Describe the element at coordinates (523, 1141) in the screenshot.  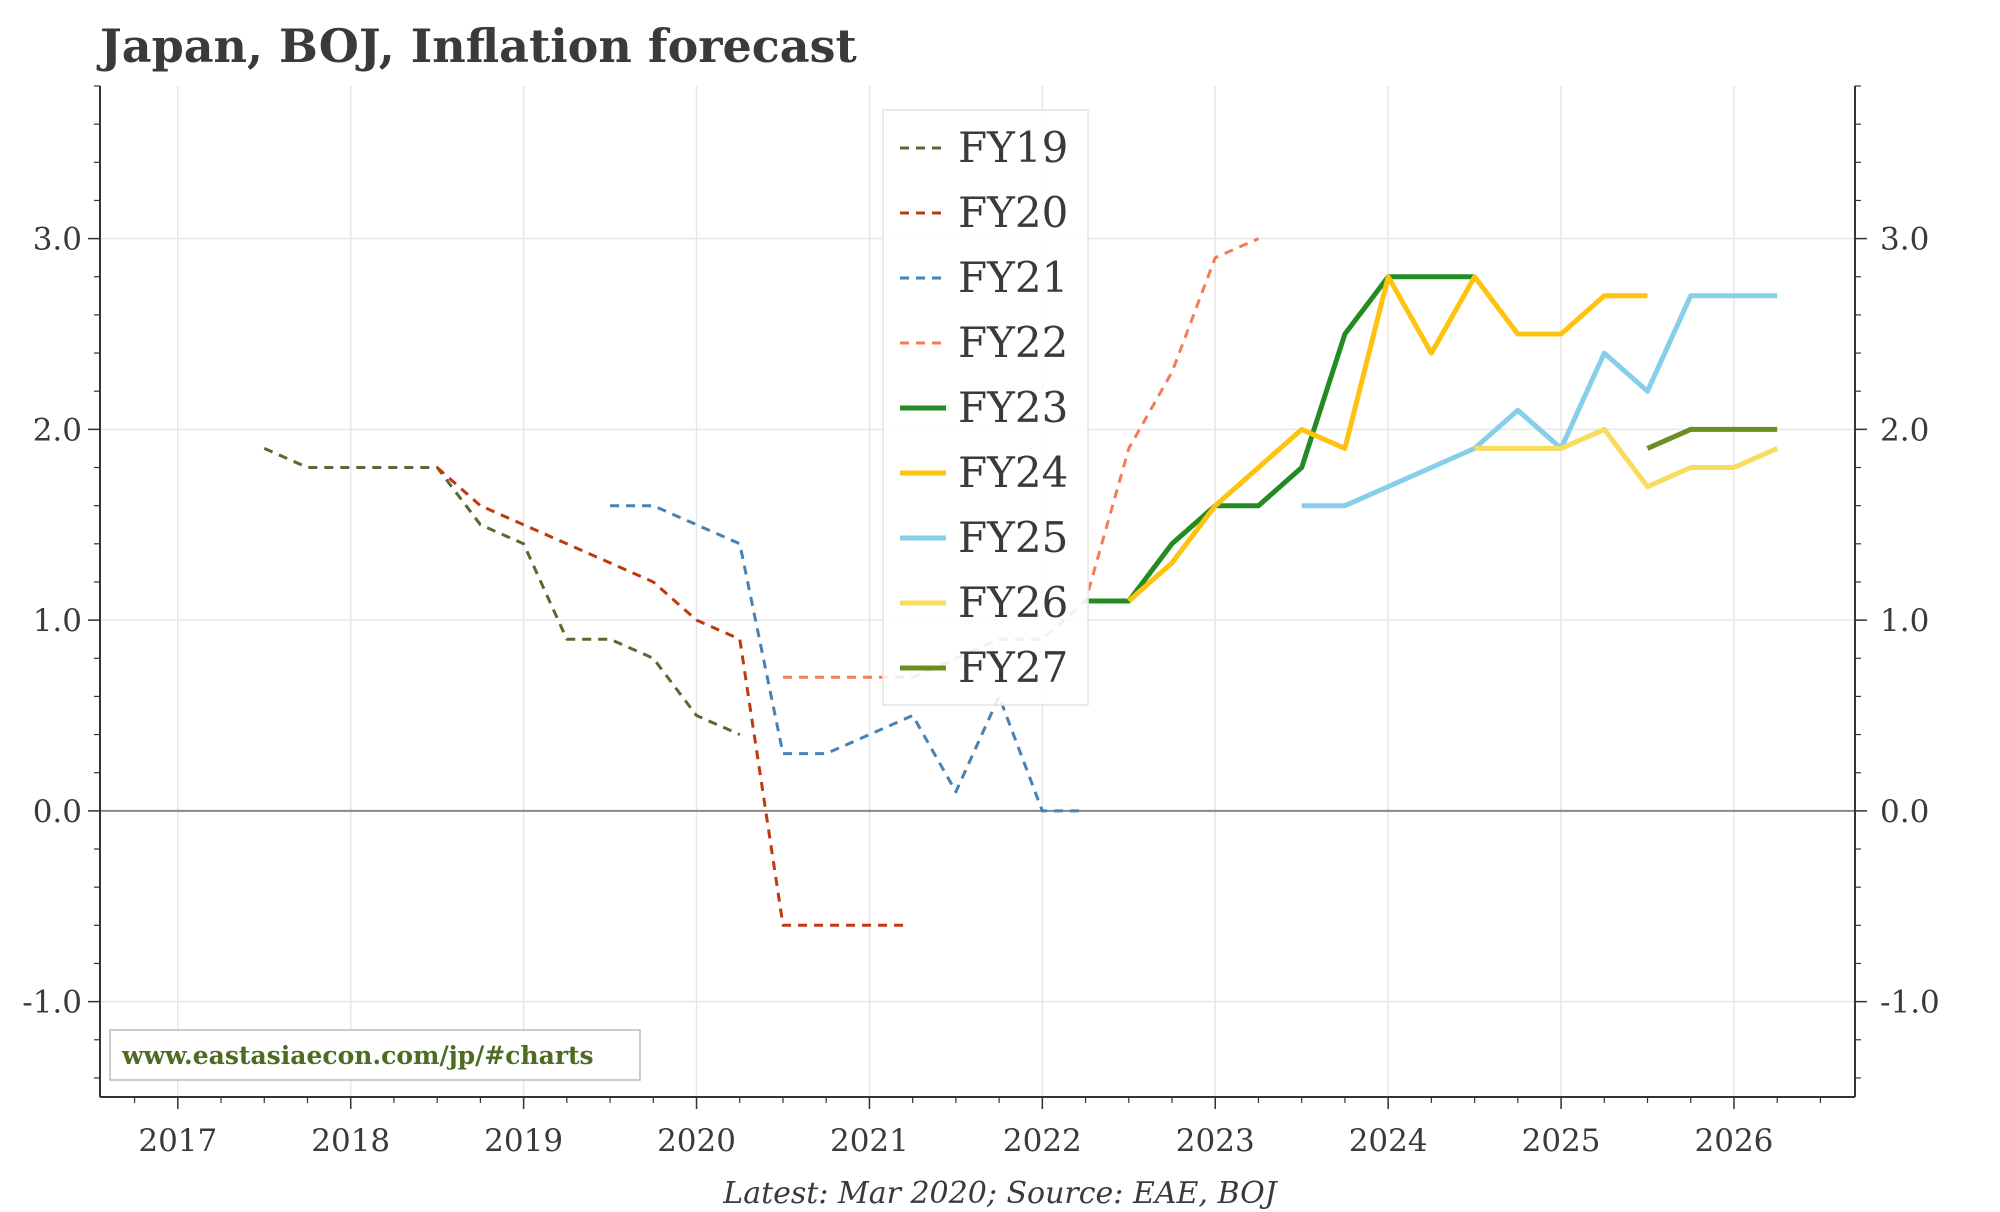
I see `x-tick-label: 2019` at that location.